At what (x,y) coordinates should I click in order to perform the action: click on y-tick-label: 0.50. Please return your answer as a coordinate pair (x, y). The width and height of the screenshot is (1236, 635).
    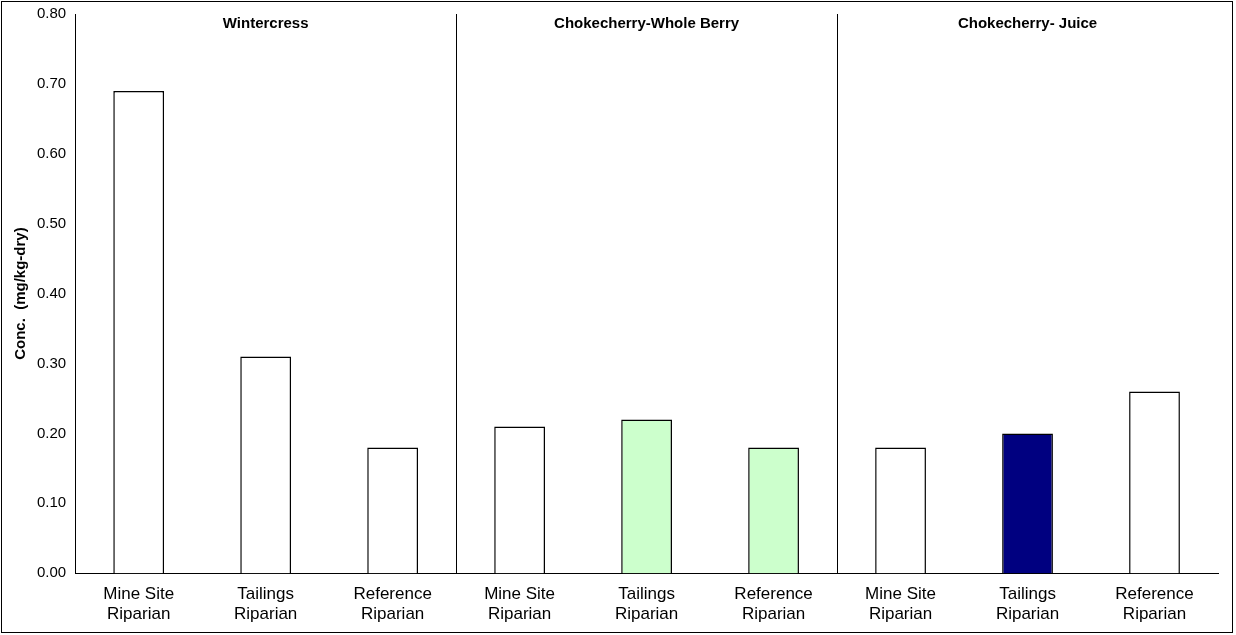
    Looking at the image, I should click on (51, 222).